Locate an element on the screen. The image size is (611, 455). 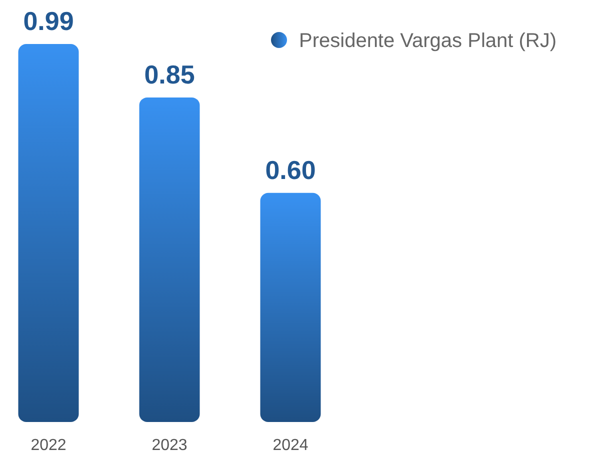
data-label: 0.99 is located at coordinates (48, 21).